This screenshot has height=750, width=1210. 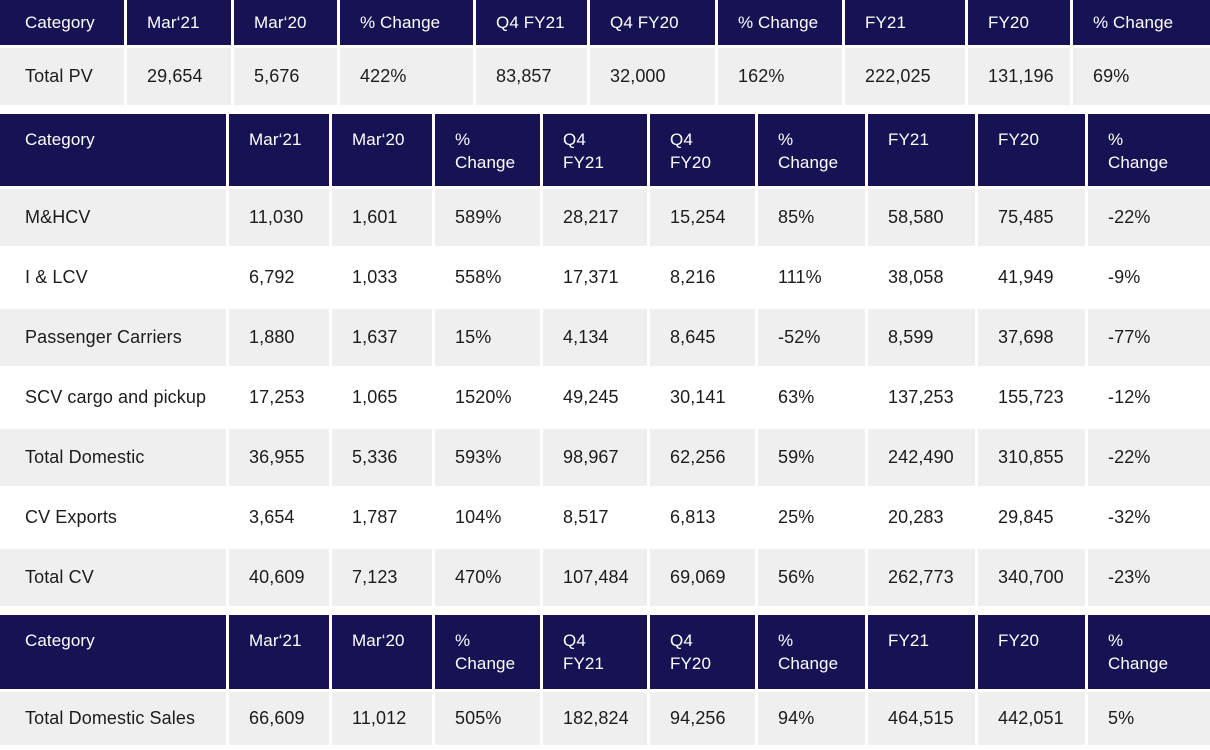 I want to click on value-cell: 8,645, so click(x=702, y=337).